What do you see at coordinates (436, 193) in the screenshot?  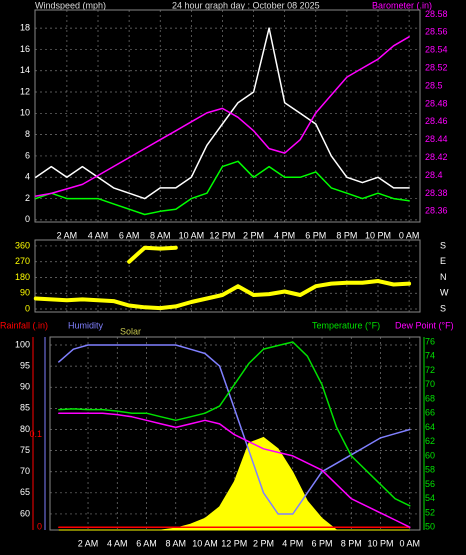 I see `y2-tick-label: 28.38` at bounding box center [436, 193].